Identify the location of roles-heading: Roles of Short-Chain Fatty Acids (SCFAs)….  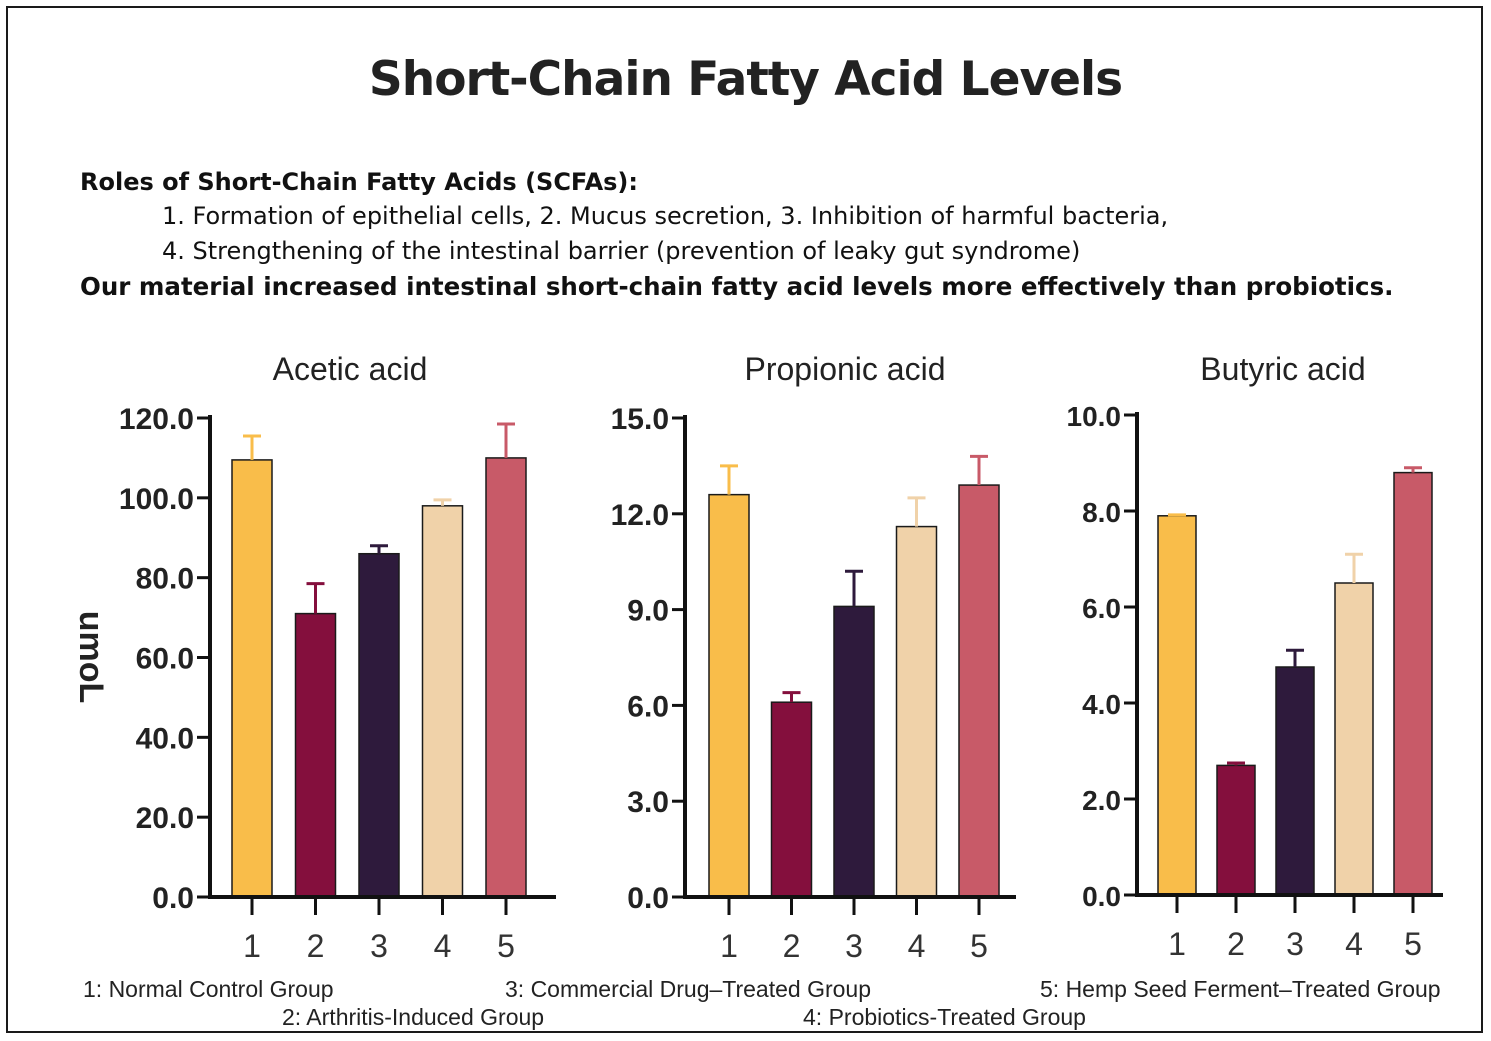
(359, 182).